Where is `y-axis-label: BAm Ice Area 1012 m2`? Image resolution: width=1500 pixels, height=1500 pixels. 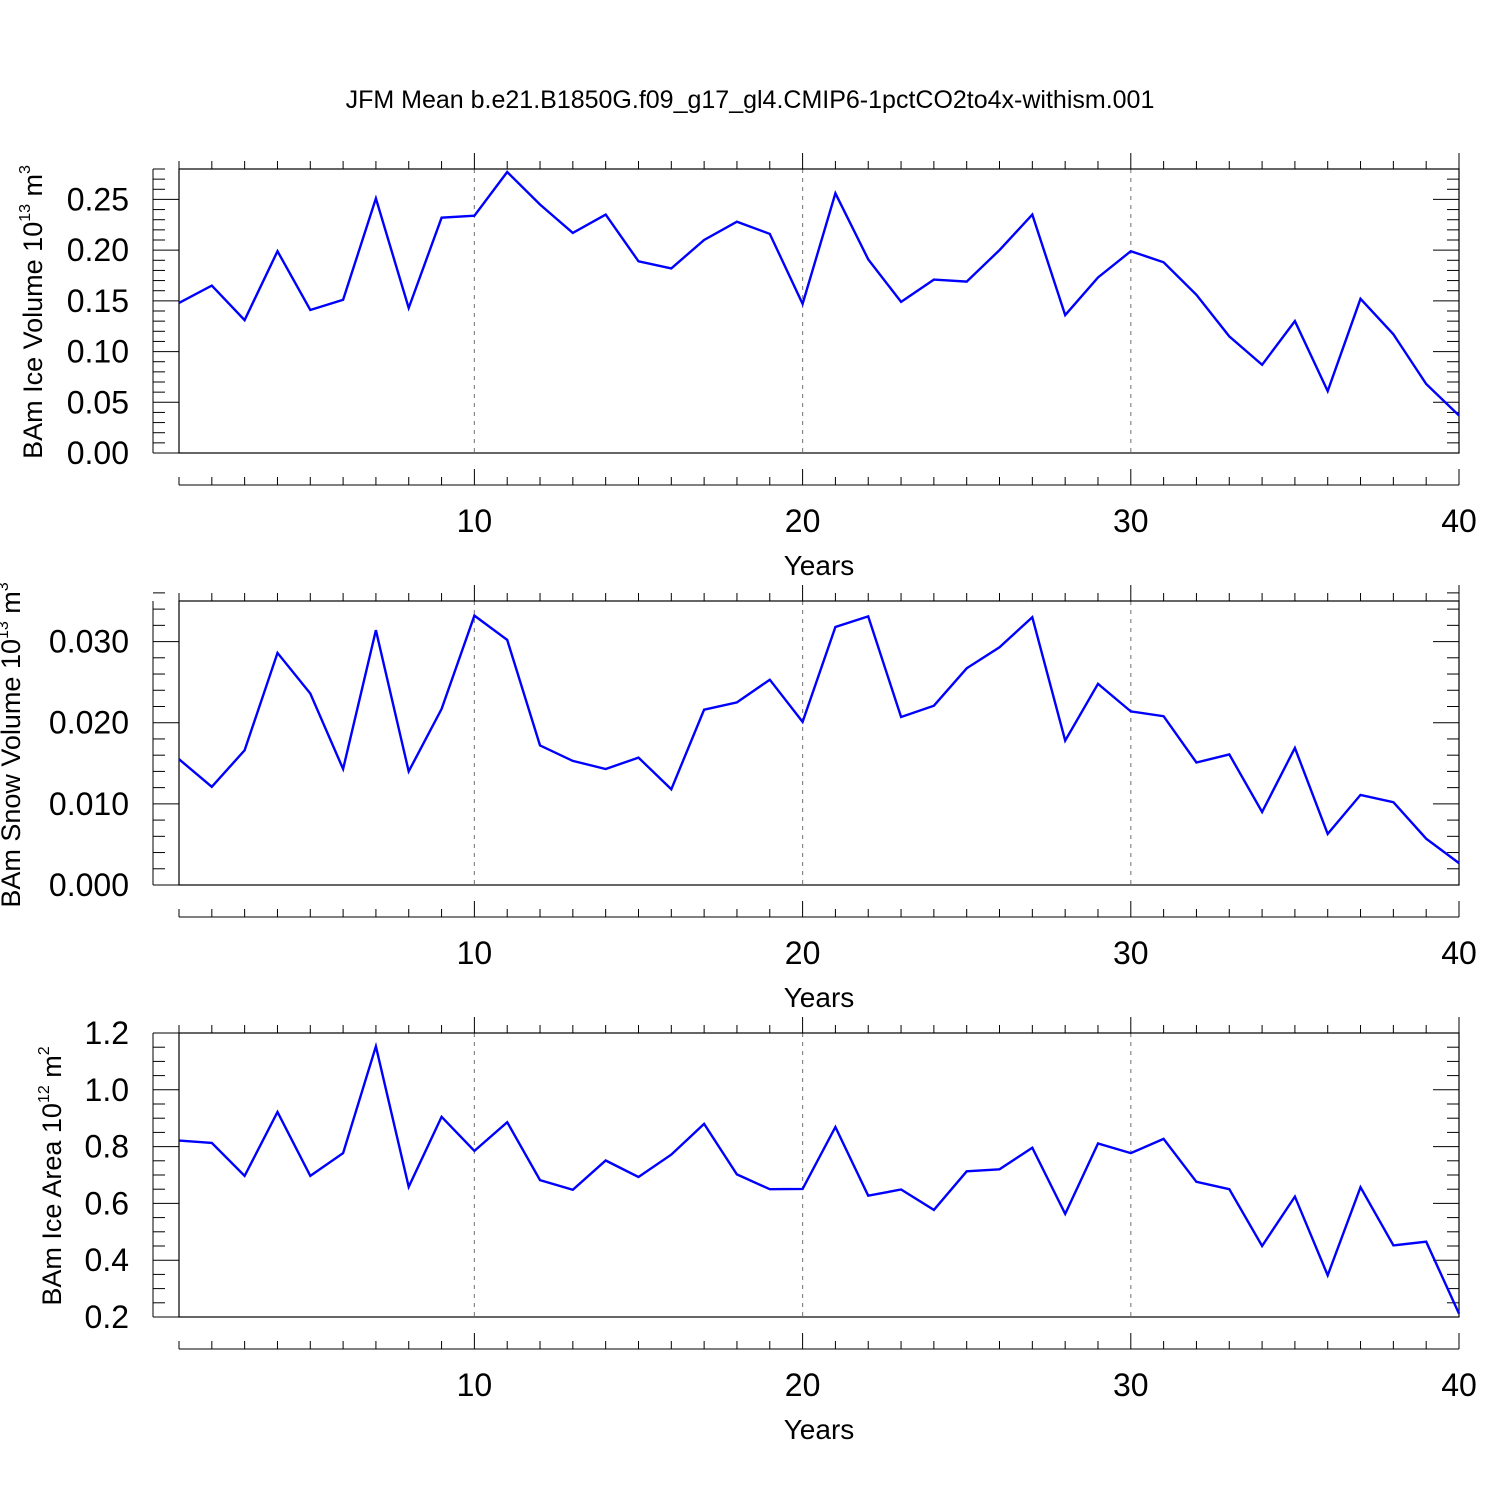 y-axis-label: BAm Ice Area 1012 m2 is located at coordinates (51, 1175).